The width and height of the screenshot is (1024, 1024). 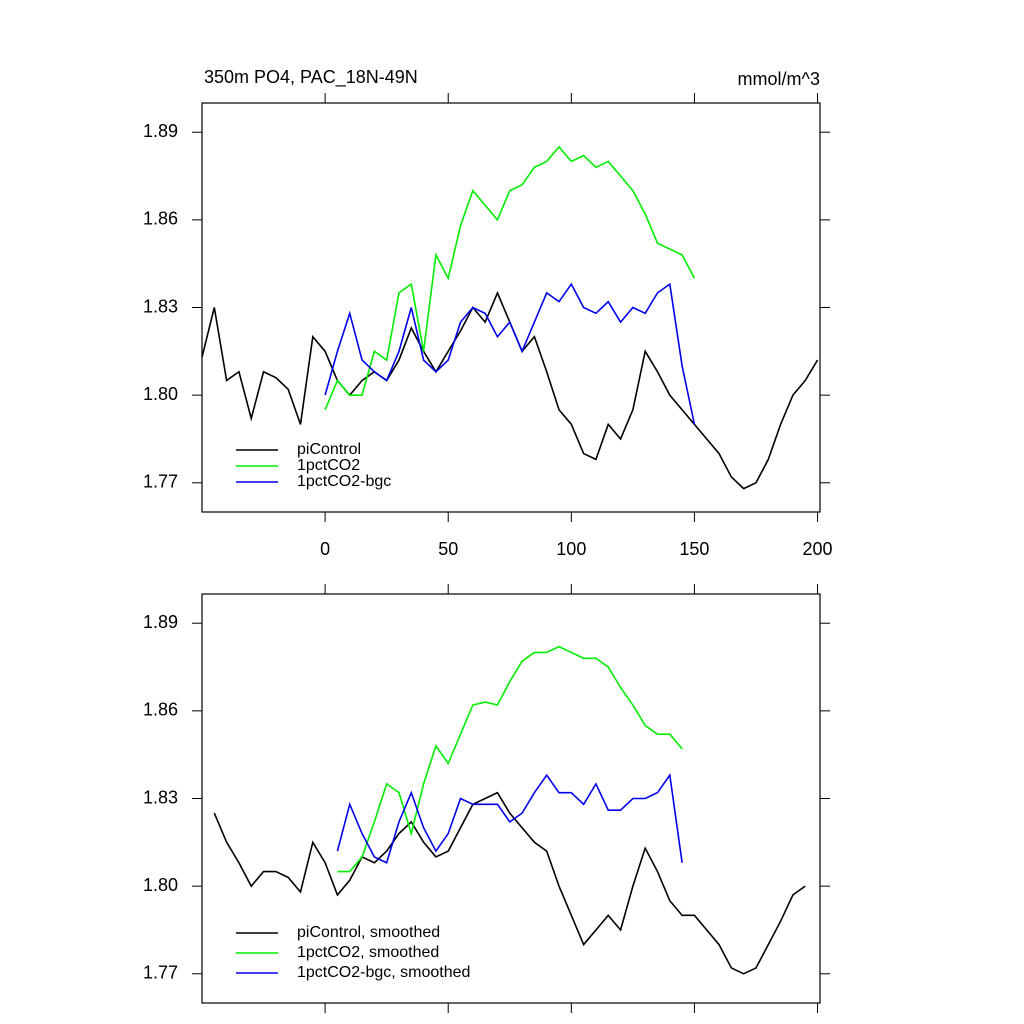 I want to click on legend-label: 1pctCO2-bgc, smoothed, so click(x=383, y=972).